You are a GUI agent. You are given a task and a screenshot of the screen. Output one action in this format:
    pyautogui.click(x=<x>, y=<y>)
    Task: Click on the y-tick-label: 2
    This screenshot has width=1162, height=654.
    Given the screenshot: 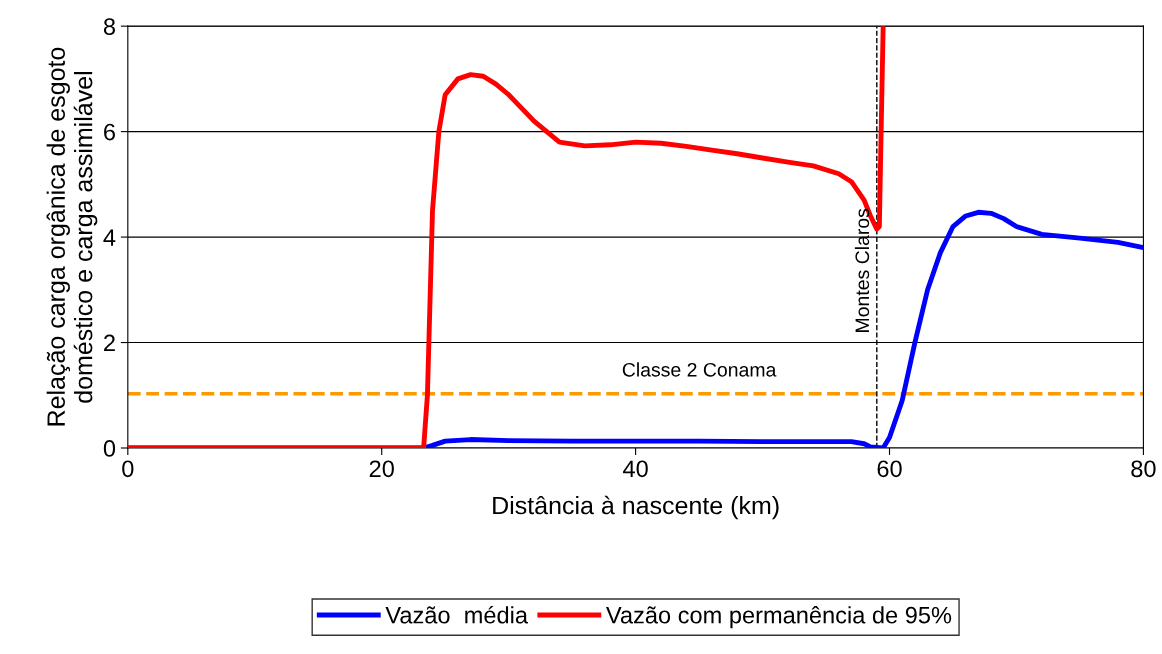 What is the action you would take?
    pyautogui.click(x=109, y=343)
    